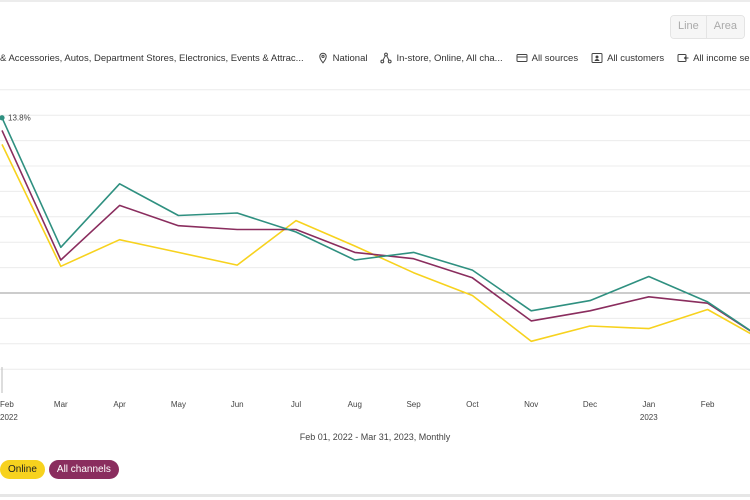 The width and height of the screenshot is (750, 500). Describe the element at coordinates (22, 469) in the screenshot. I see `legend-online-pill: Online` at that location.